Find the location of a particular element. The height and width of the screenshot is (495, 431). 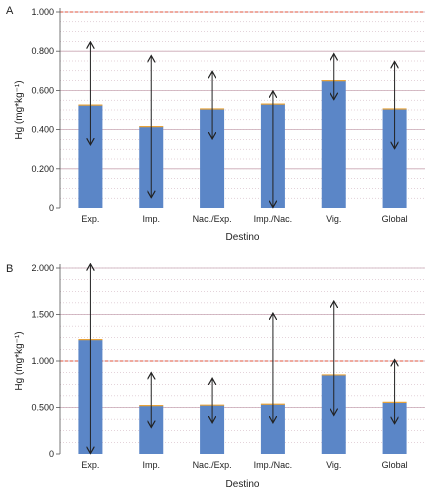

y-tick-label: 2.000 is located at coordinates (42, 268).